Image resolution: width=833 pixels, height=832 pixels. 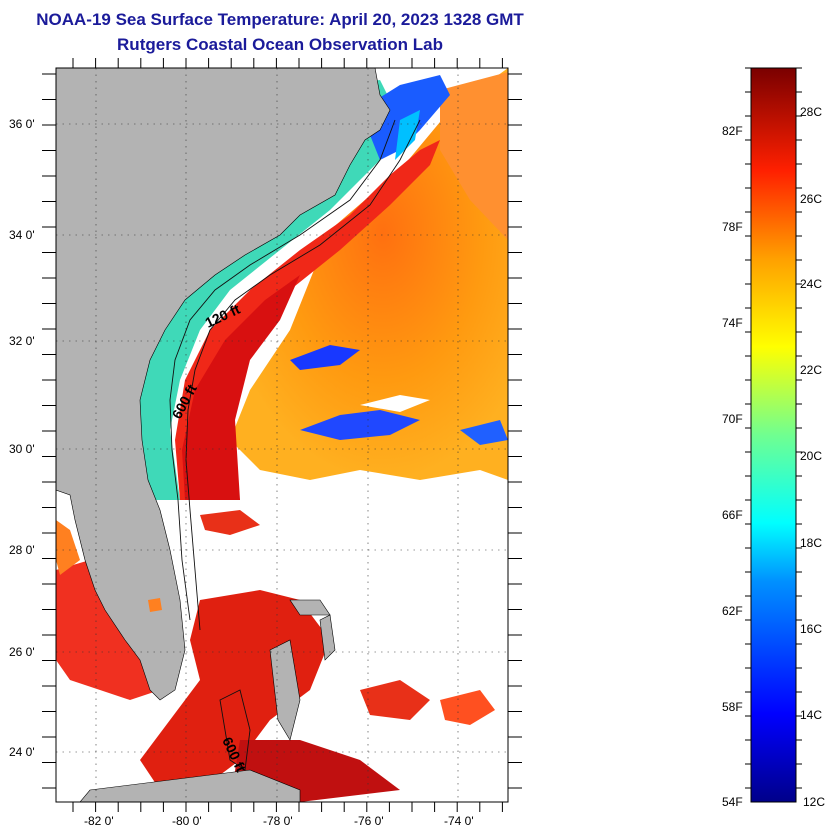 What do you see at coordinates (285, 690) in the screenshot?
I see `andros-island` at bounding box center [285, 690].